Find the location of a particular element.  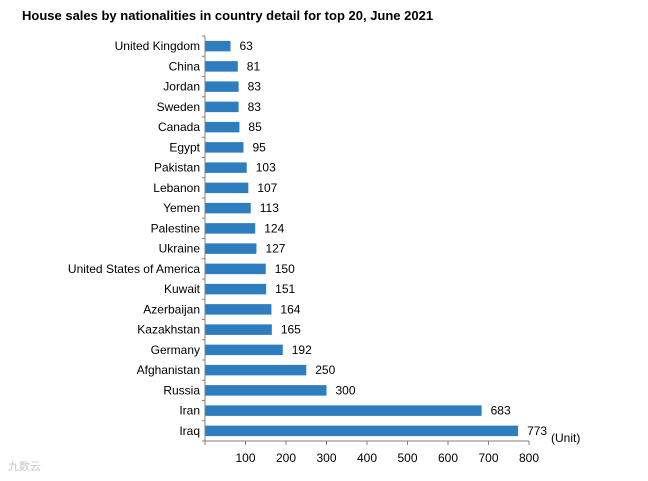

category-label: Jordan is located at coordinates (181, 87).